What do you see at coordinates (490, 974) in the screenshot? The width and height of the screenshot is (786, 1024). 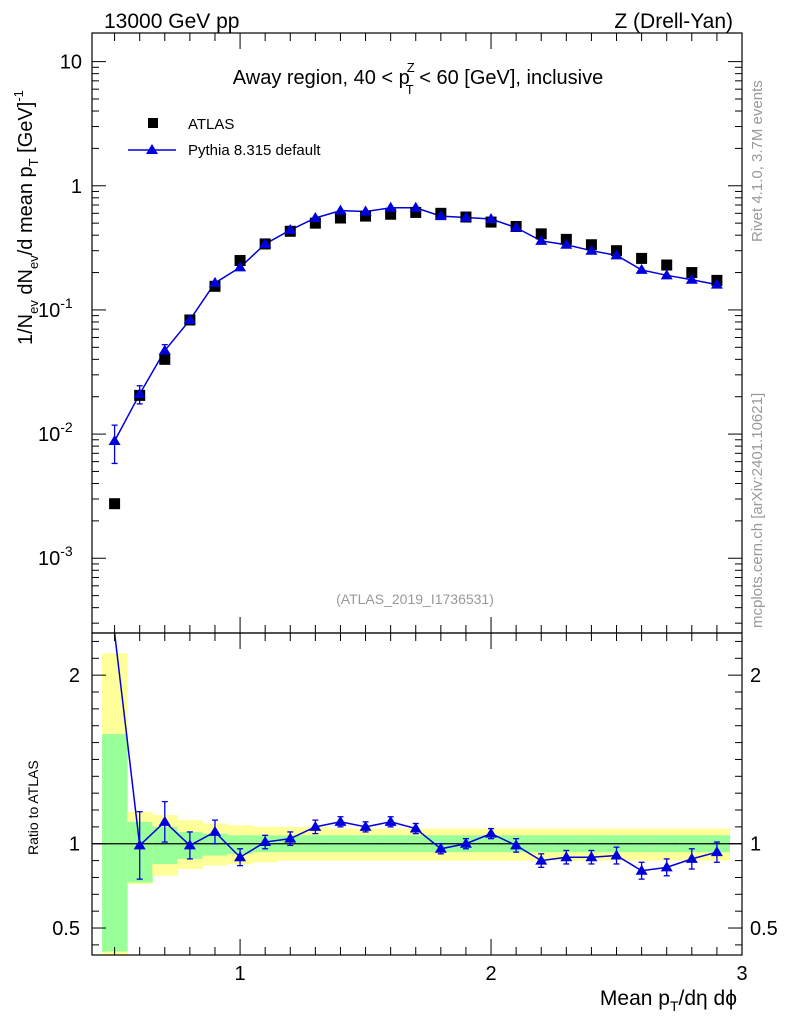 I see `x-tick-label: 2` at bounding box center [490, 974].